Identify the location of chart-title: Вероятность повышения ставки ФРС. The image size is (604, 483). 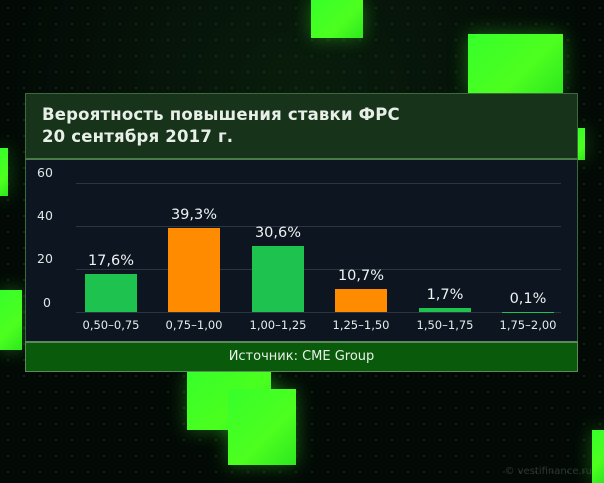
(221, 114).